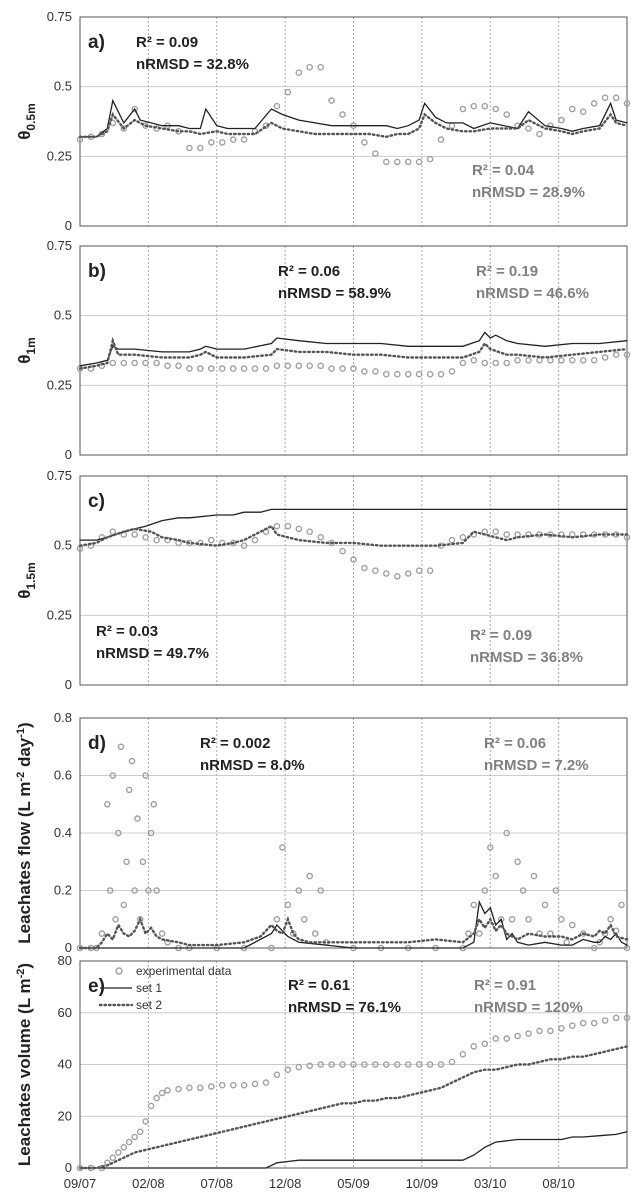  I want to click on panel-label: c), so click(96, 501).